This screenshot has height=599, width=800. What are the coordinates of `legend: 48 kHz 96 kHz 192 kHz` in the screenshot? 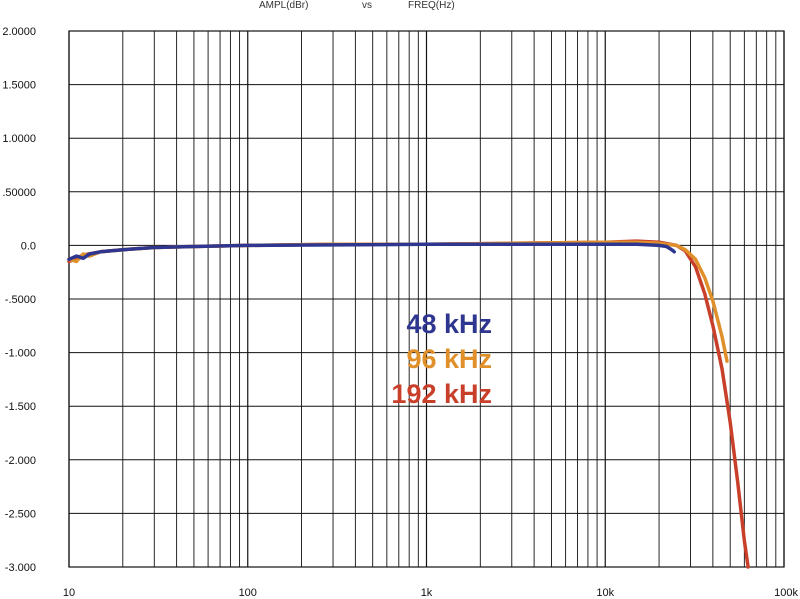 It's located at (441, 359).